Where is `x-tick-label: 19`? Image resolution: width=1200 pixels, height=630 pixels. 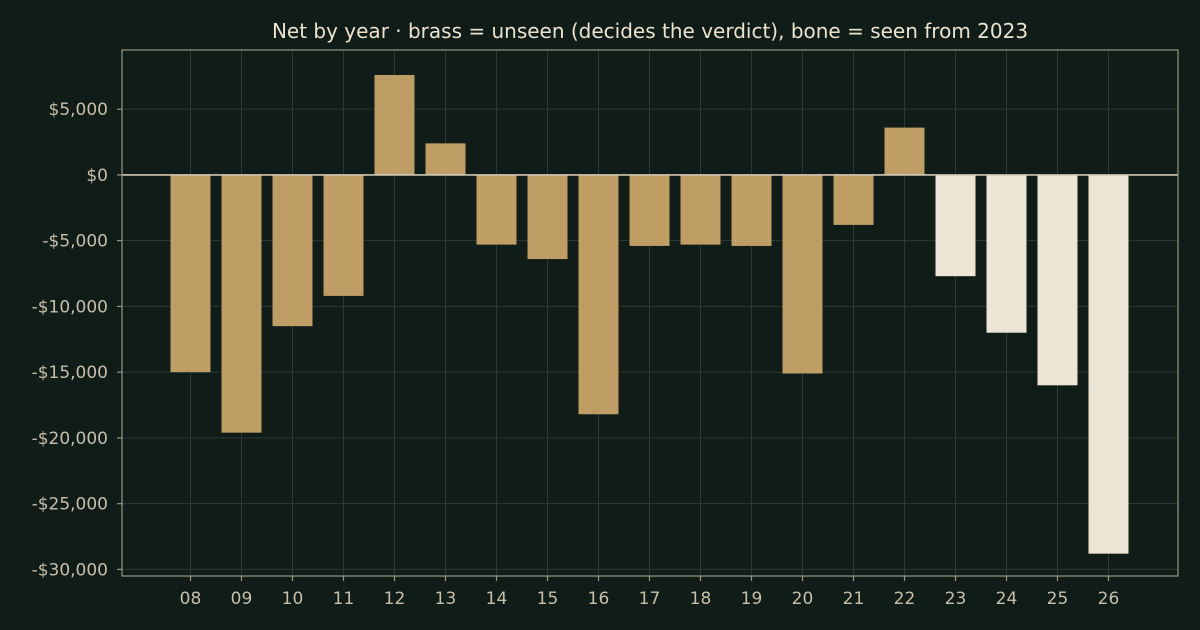 x-tick-label: 19 is located at coordinates (752, 599).